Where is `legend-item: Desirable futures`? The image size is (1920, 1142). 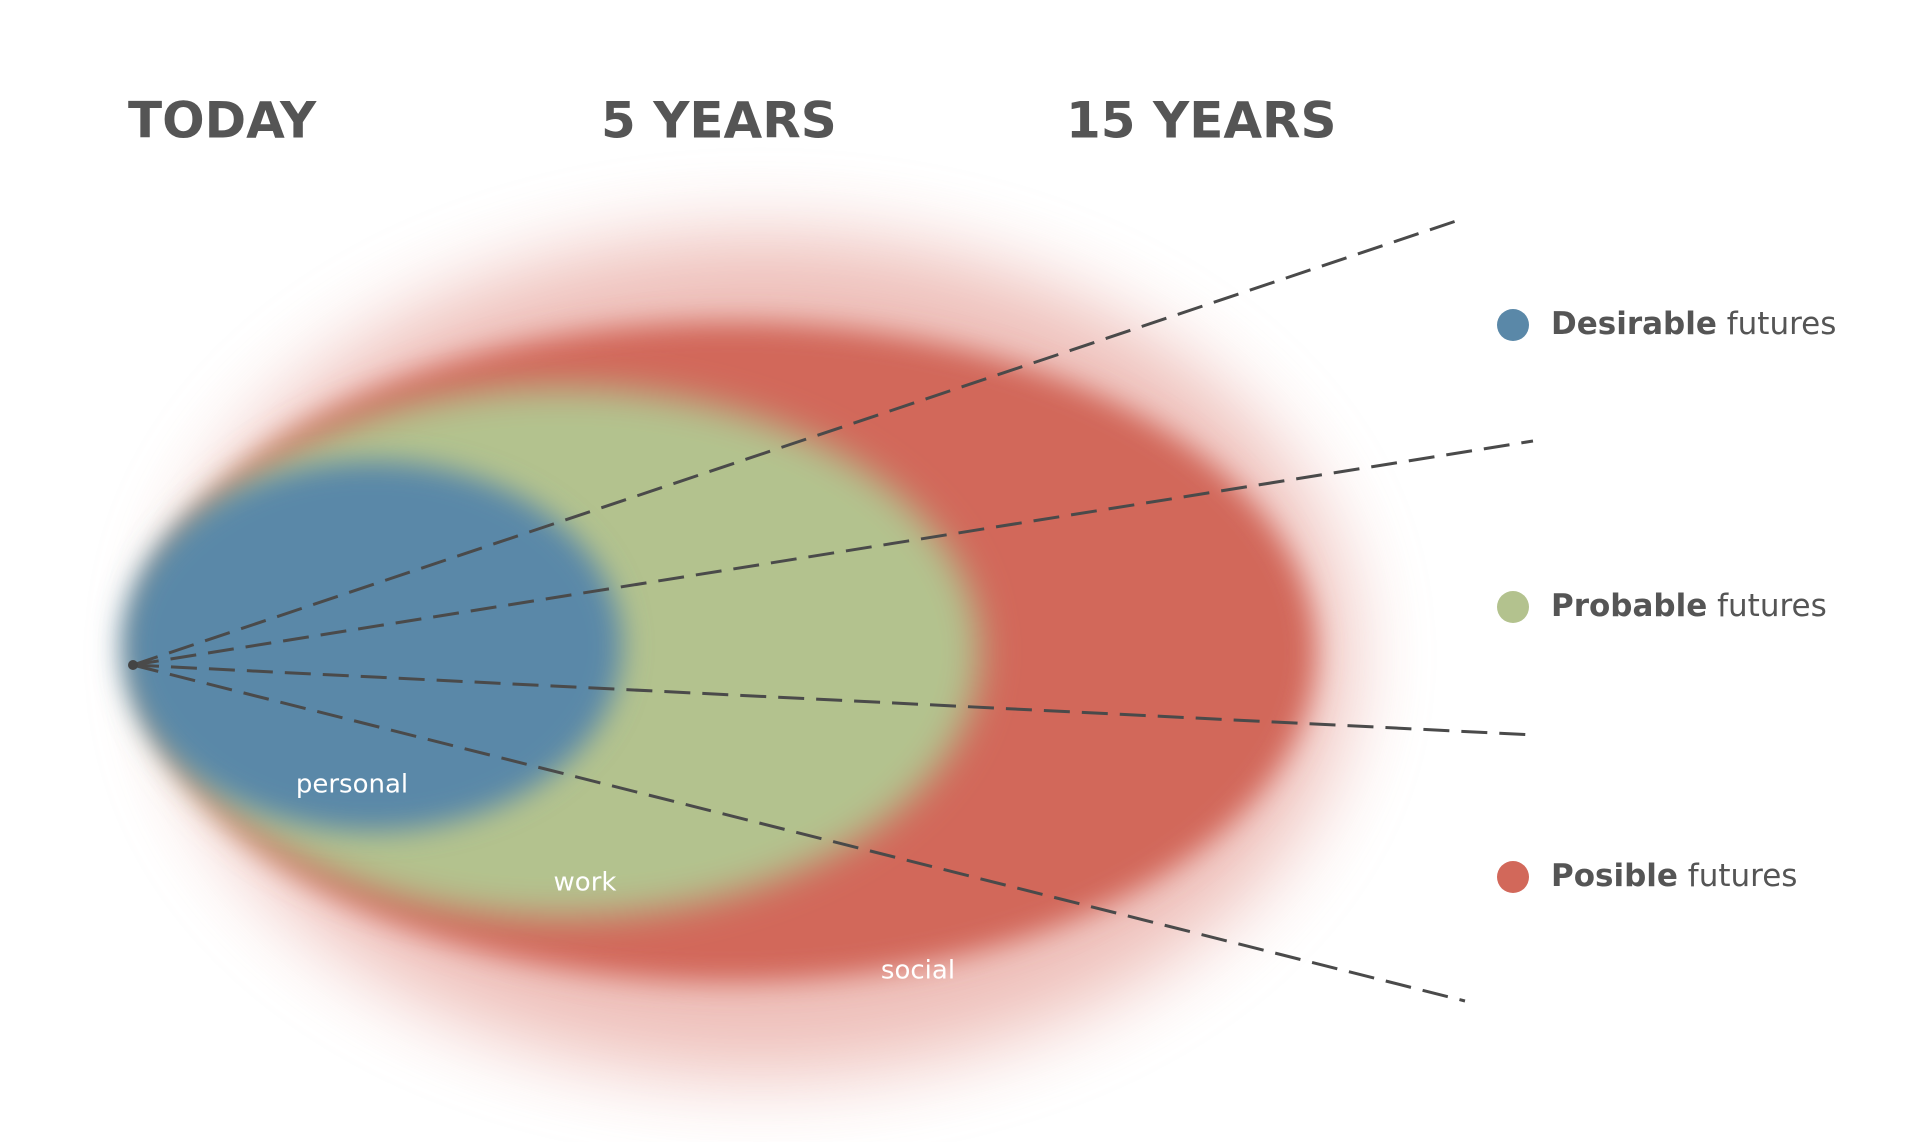
legend-item: Desirable futures is located at coordinates (1693, 324).